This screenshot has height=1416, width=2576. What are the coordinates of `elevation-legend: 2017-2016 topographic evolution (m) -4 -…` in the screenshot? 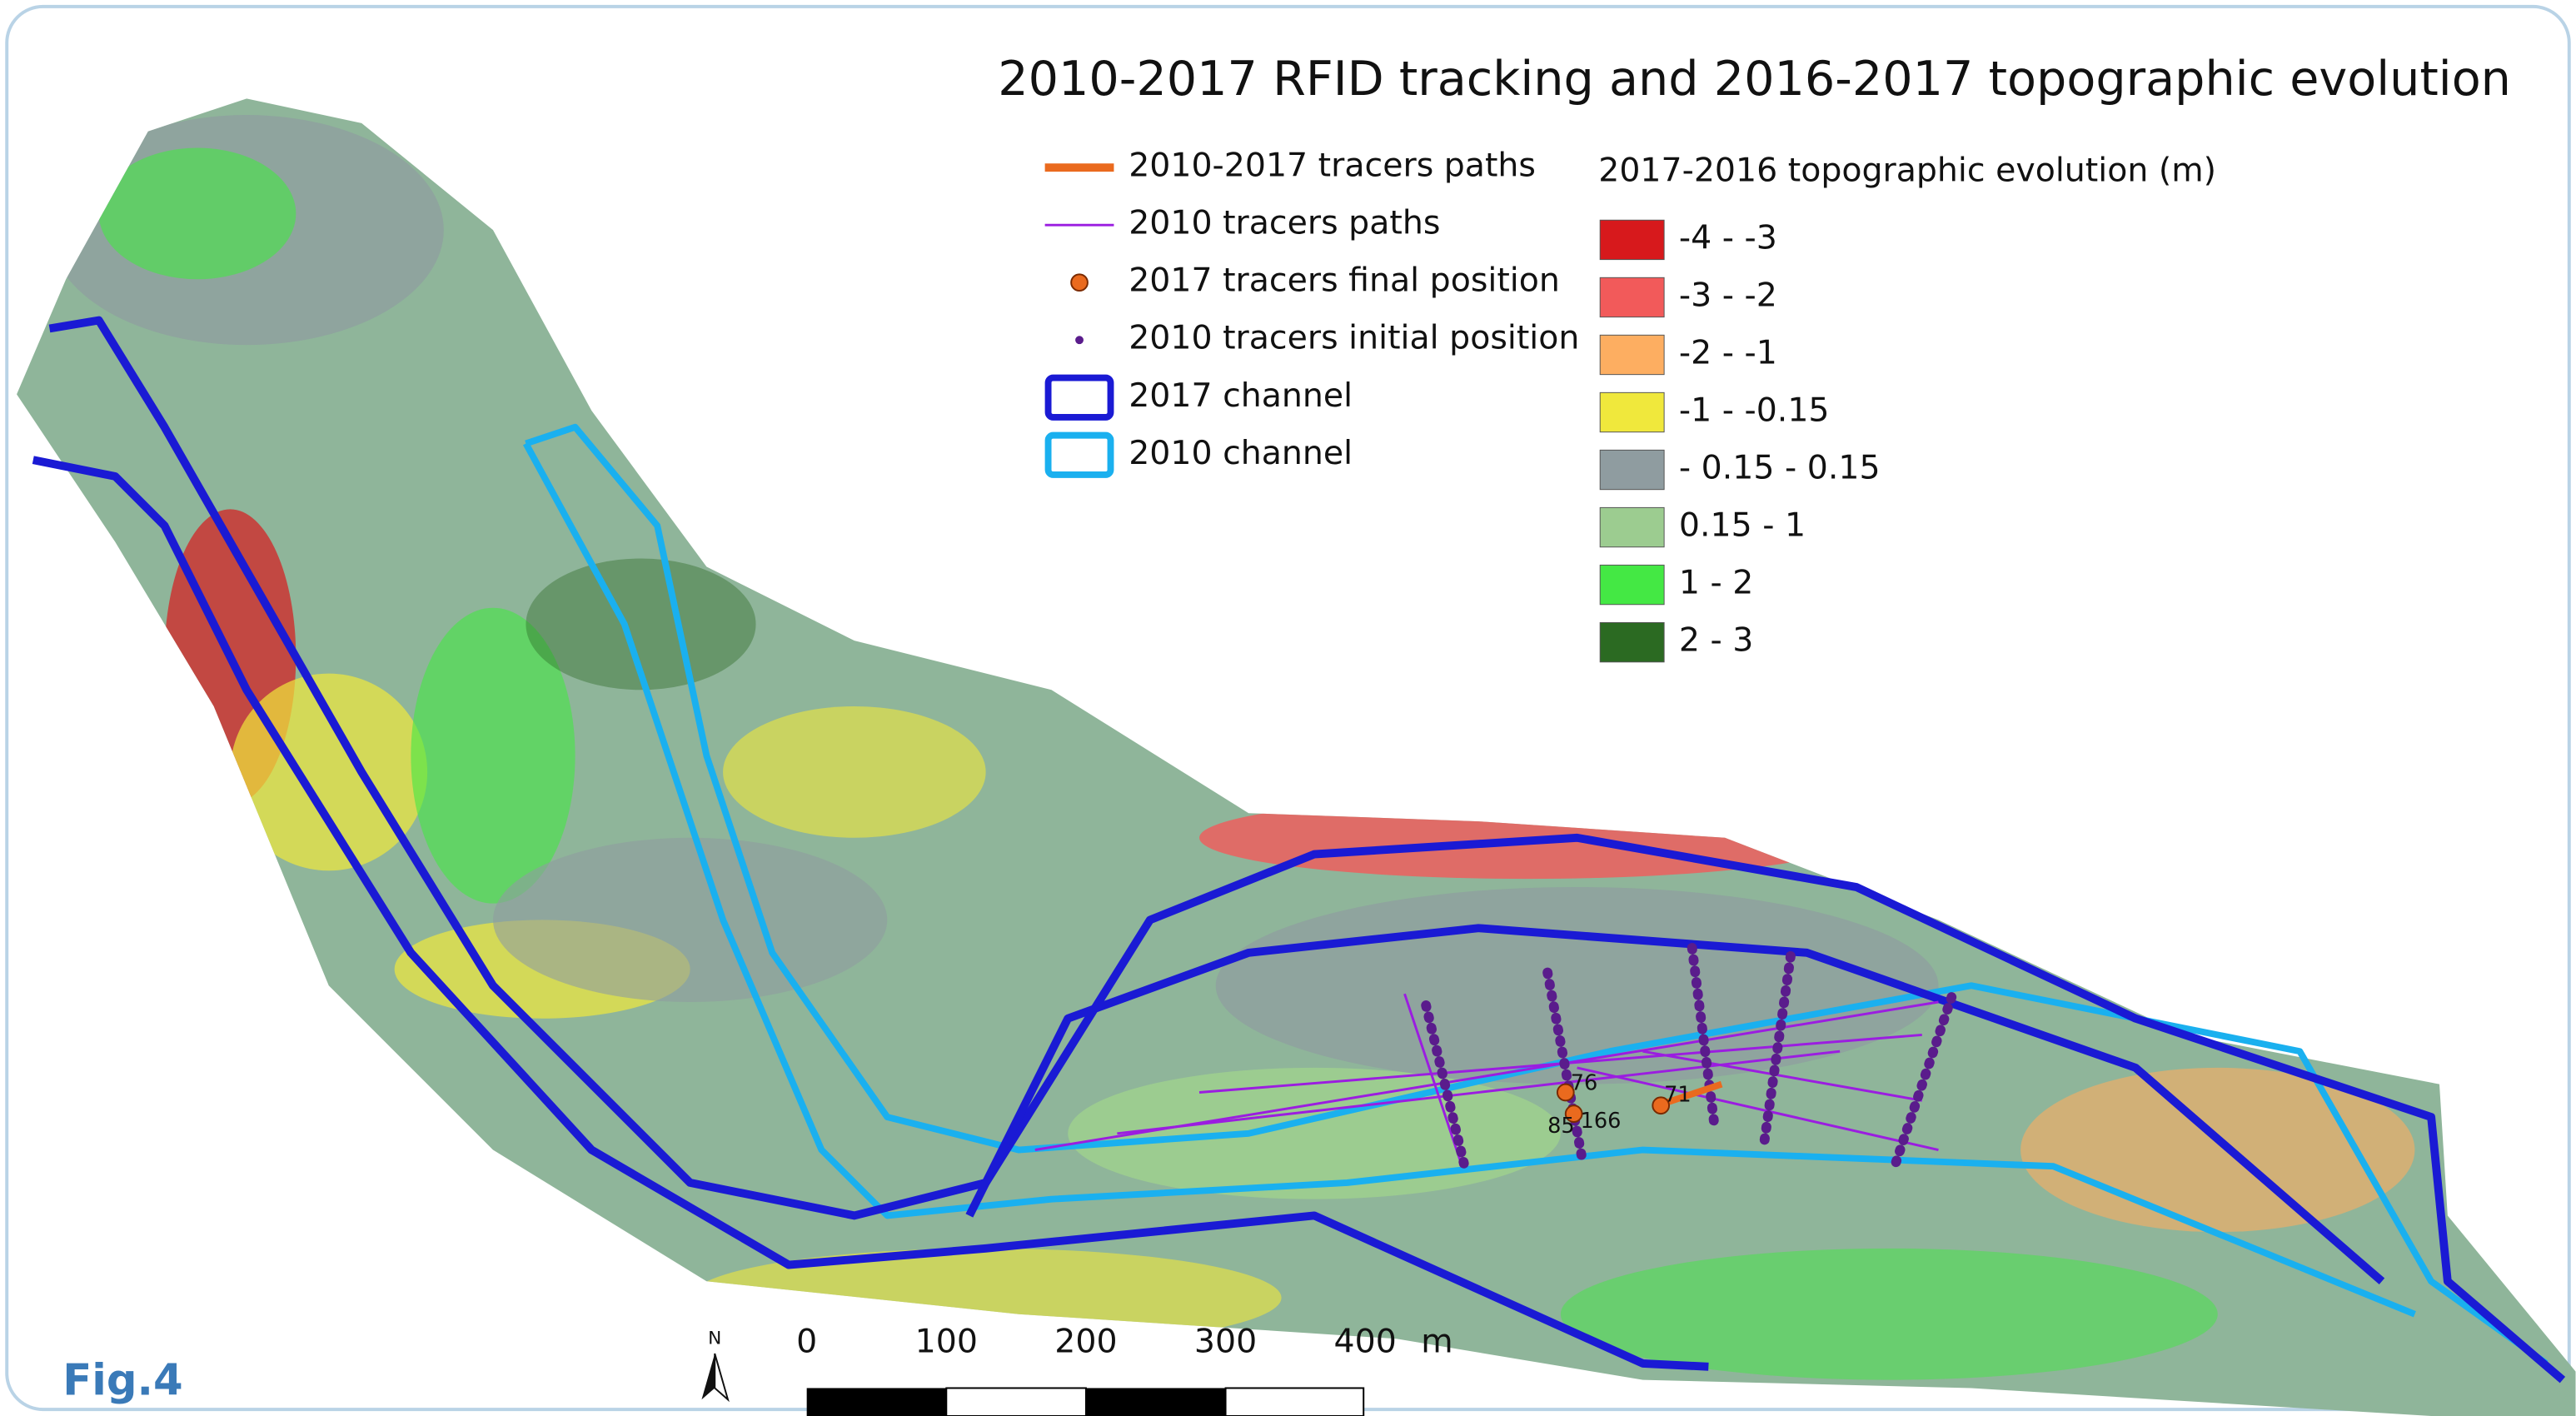 It's located at (1907, 407).